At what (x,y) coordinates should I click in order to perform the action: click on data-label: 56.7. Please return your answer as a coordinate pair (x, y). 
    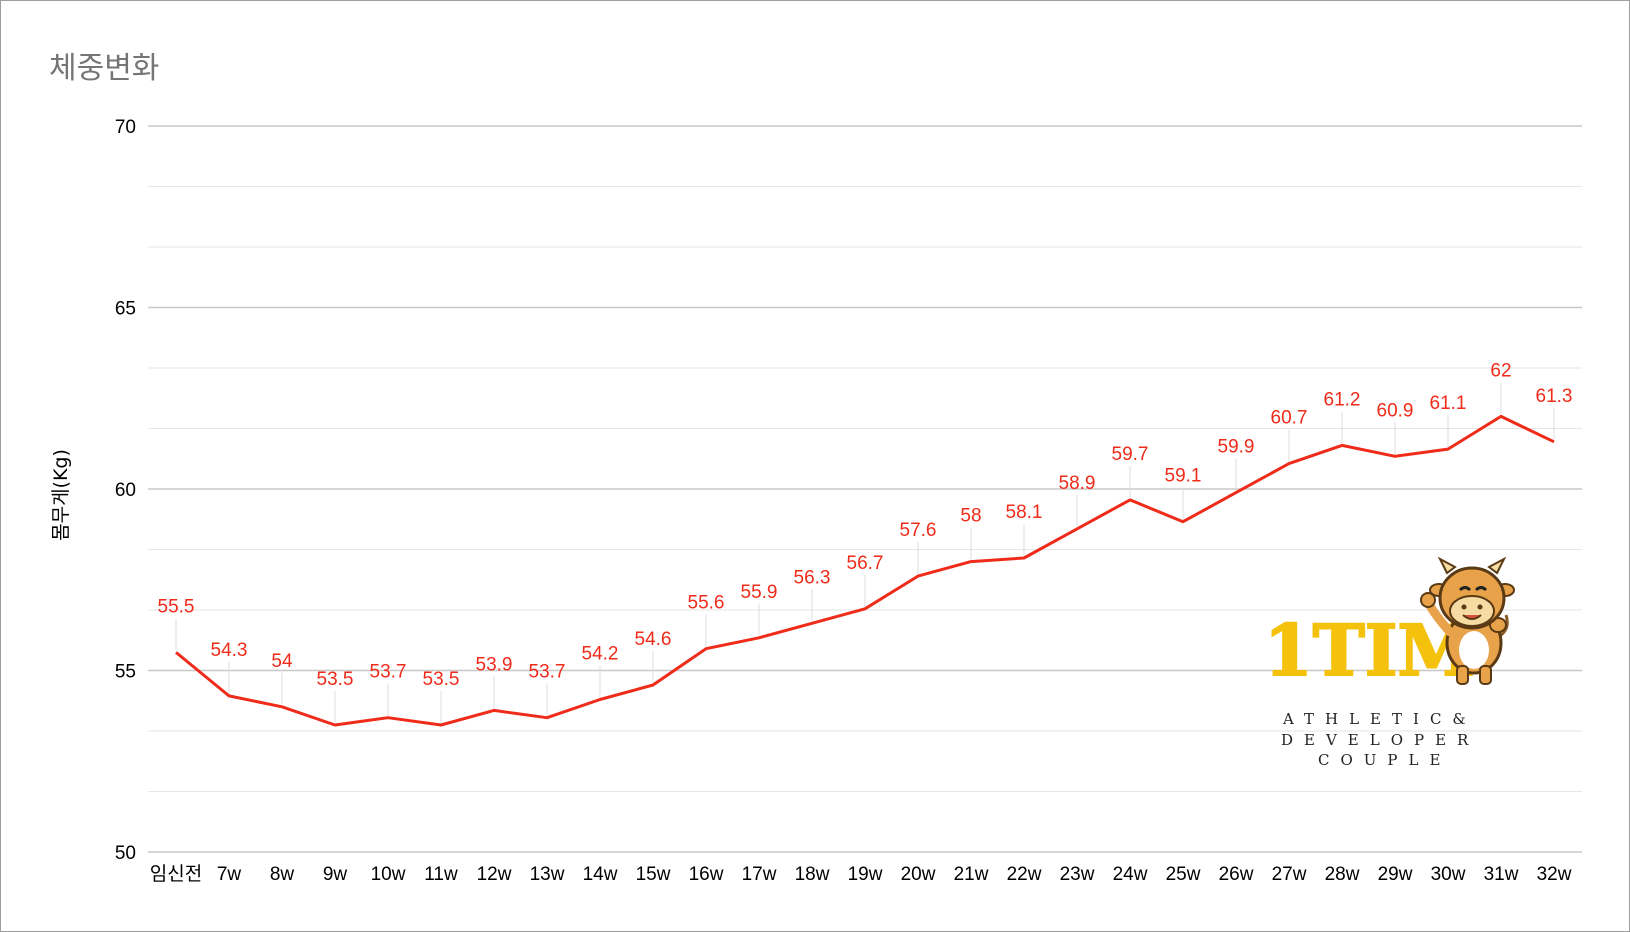
    Looking at the image, I should click on (865, 563).